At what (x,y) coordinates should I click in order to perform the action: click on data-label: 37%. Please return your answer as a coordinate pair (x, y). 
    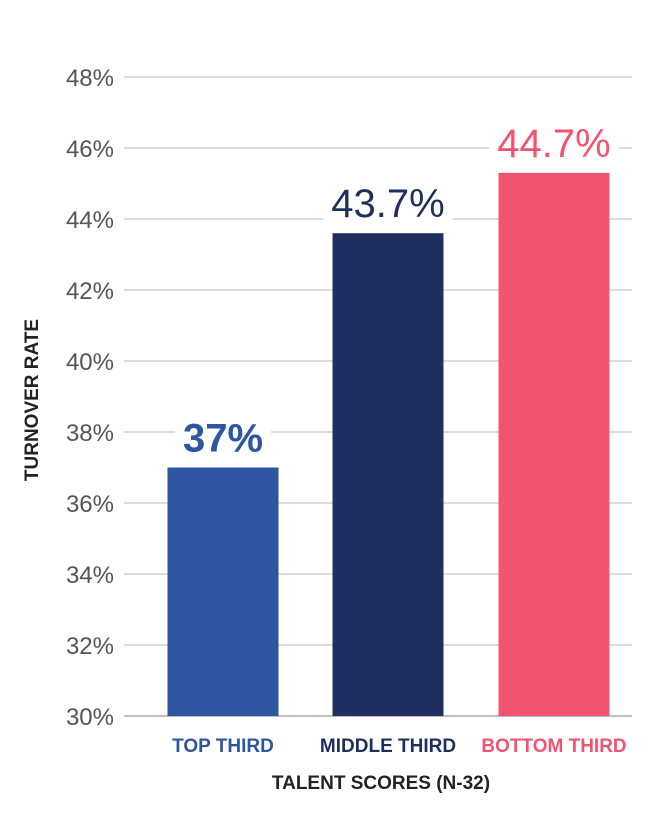
    Looking at the image, I should click on (223, 439).